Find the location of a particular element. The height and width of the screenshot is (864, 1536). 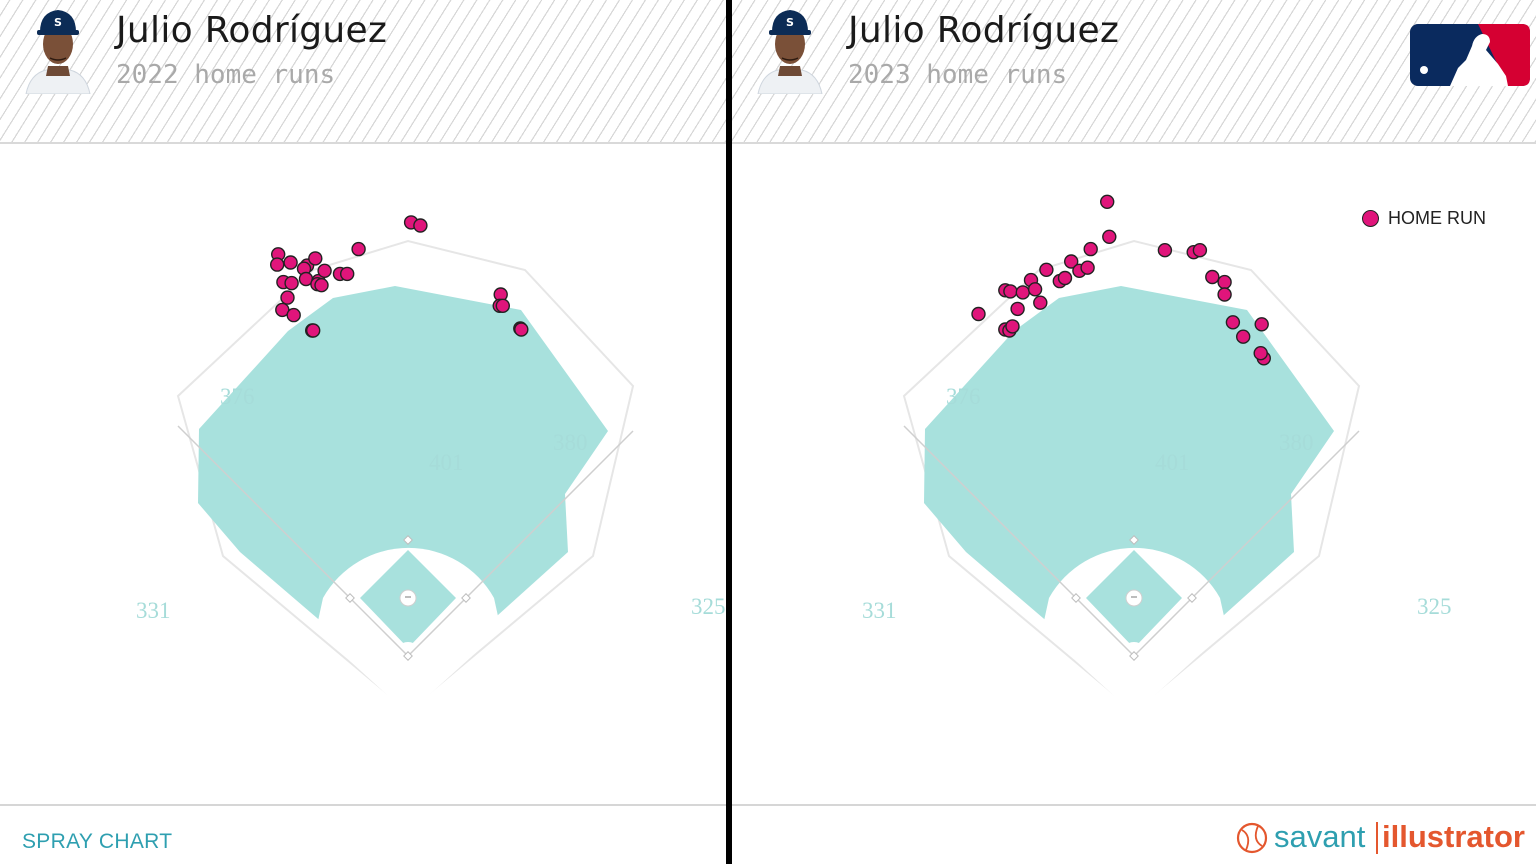

chart-subtitle: 2023 home runs is located at coordinates (958, 75).